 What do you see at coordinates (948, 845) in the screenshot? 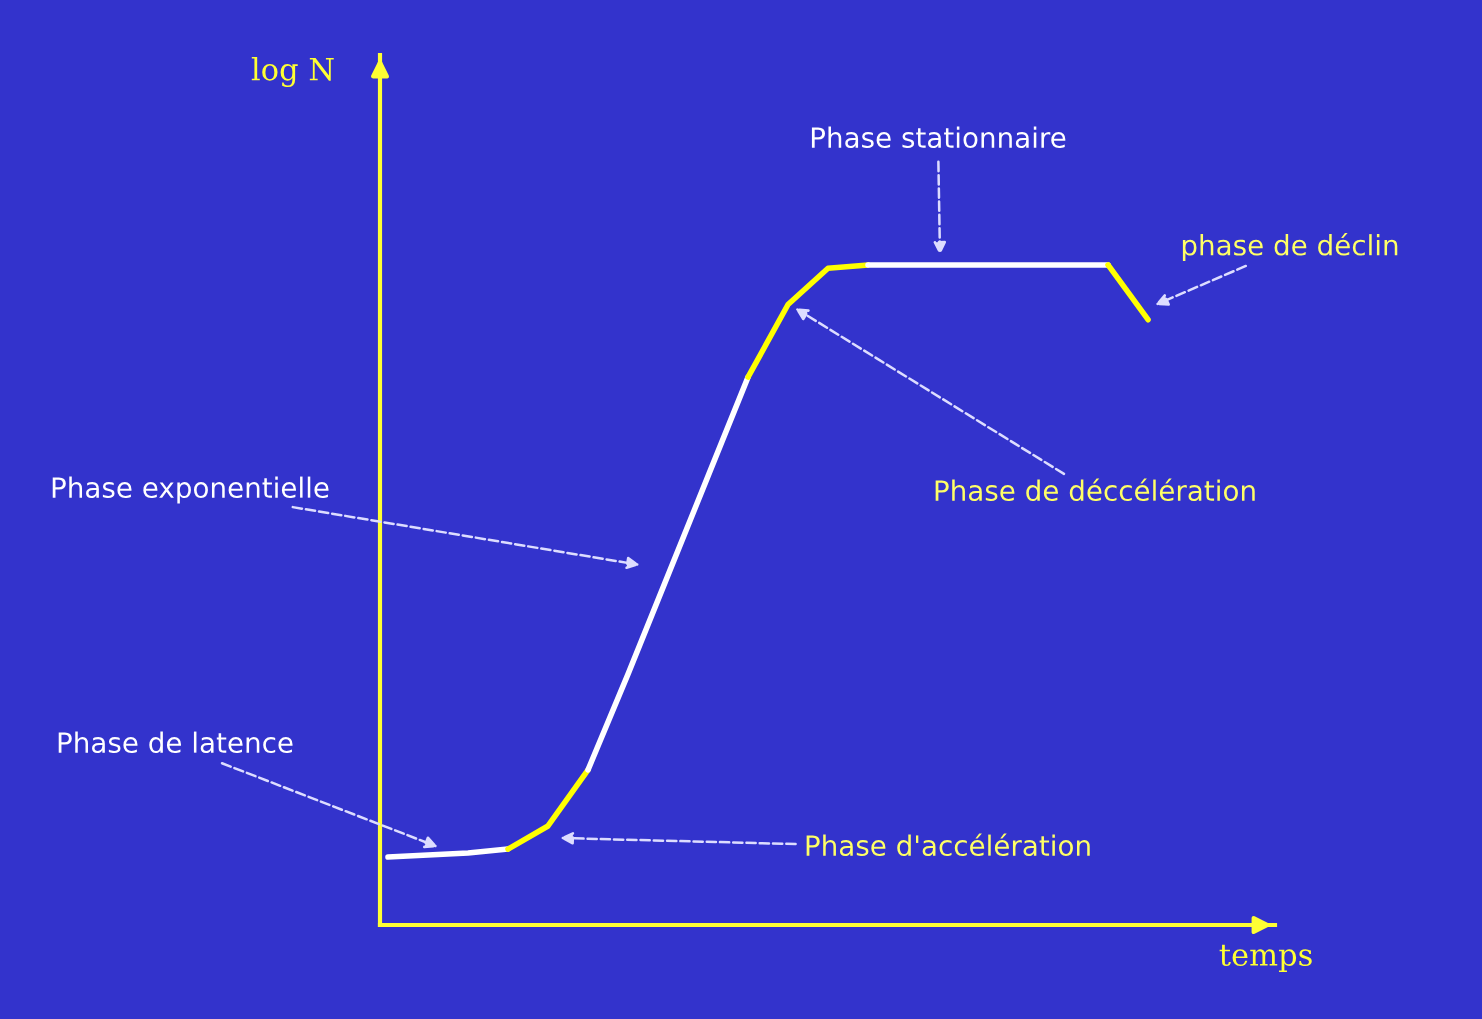
I see `annotation: Phase d'accélération` at bounding box center [948, 845].